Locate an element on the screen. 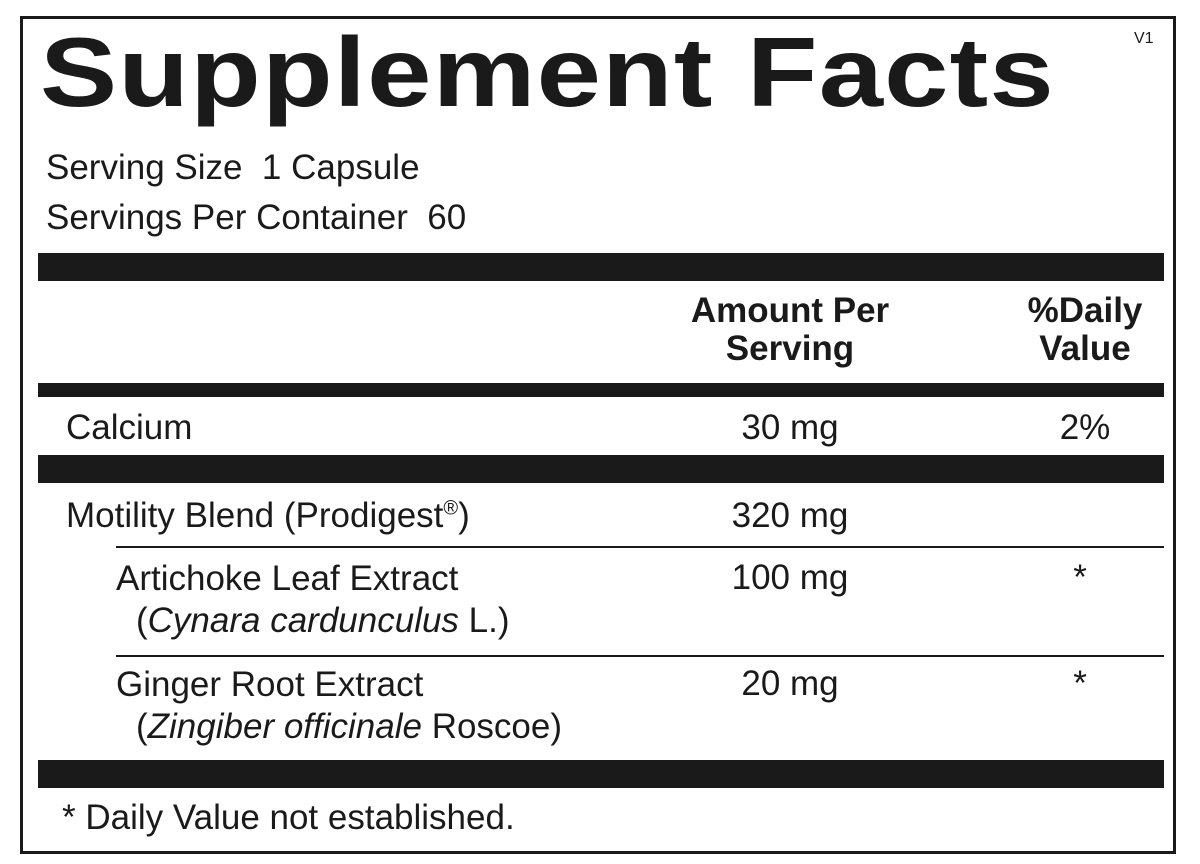 The height and width of the screenshot is (864, 1200). serving-size: Serving Size 1 Capsule is located at coordinates (233, 167).